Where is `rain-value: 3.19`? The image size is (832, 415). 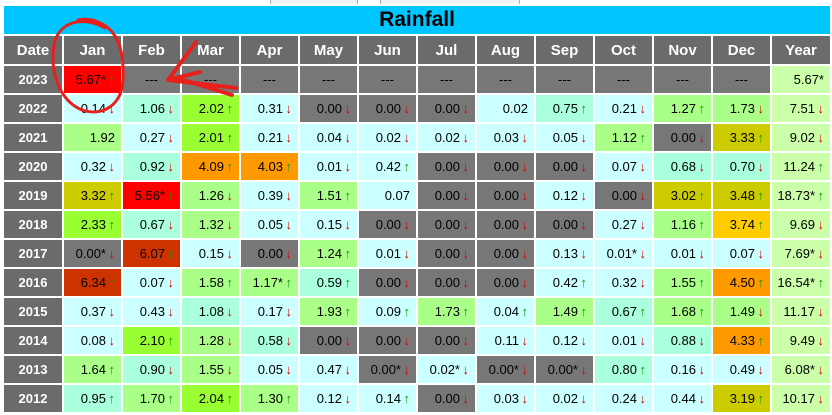 rain-value: 3.19 is located at coordinates (742, 398).